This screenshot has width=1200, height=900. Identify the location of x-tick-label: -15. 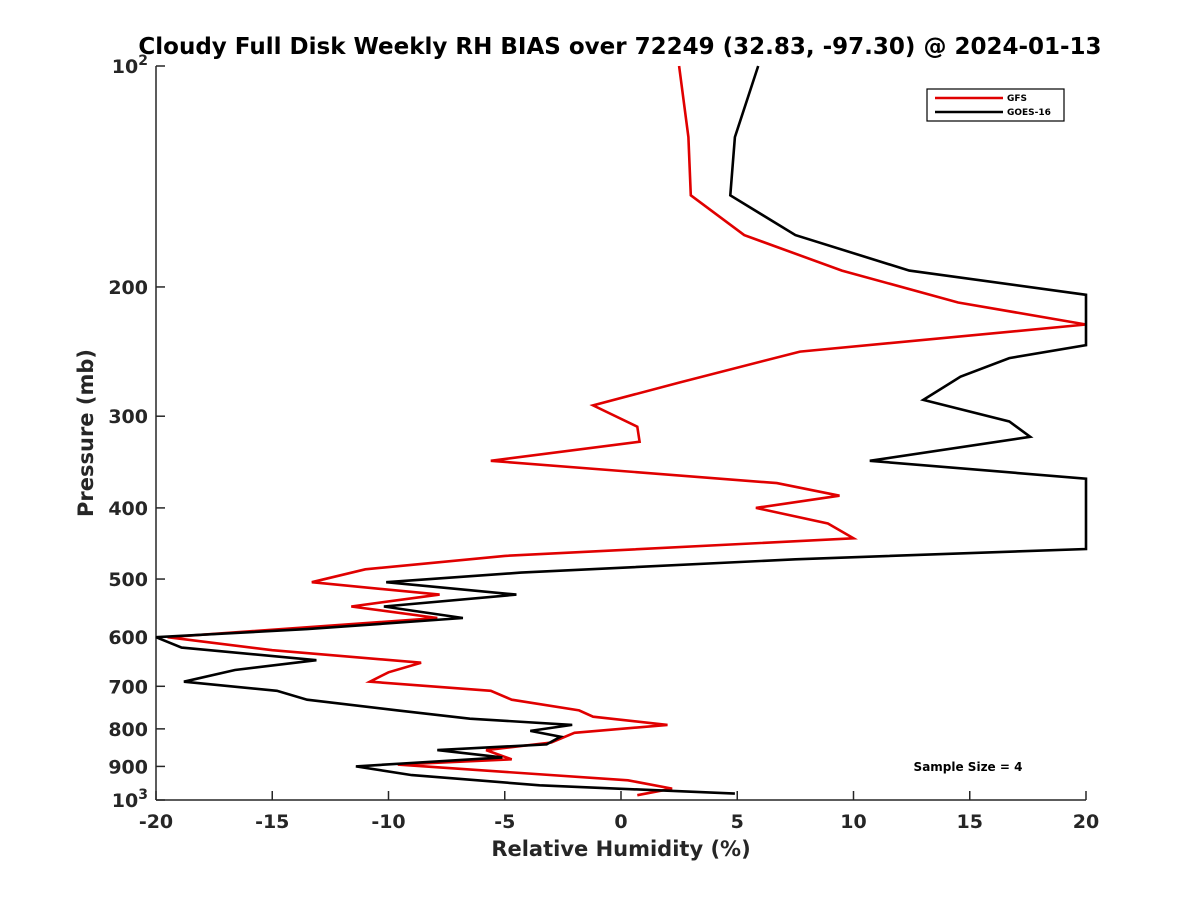
(272, 822).